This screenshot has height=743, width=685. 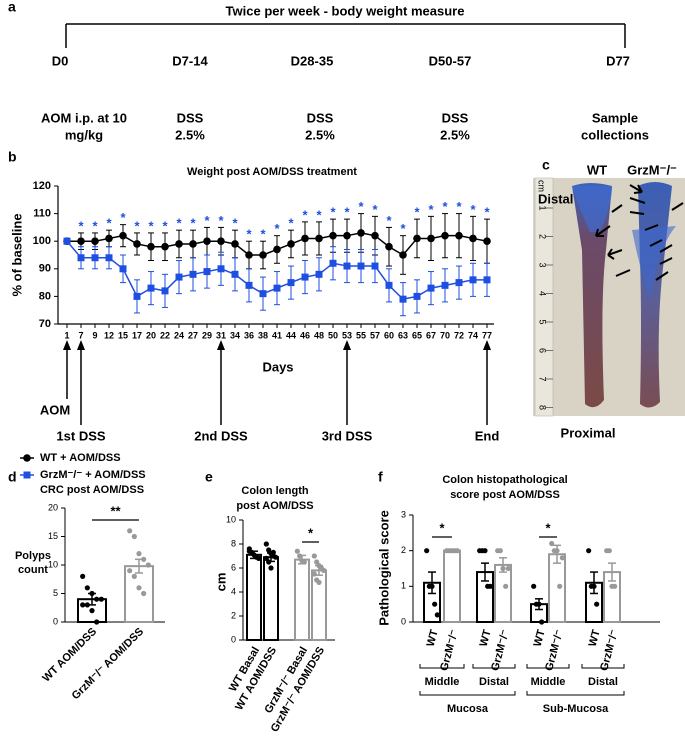 What do you see at coordinates (487, 335) in the screenshot?
I see `x-tick-label: 77` at bounding box center [487, 335].